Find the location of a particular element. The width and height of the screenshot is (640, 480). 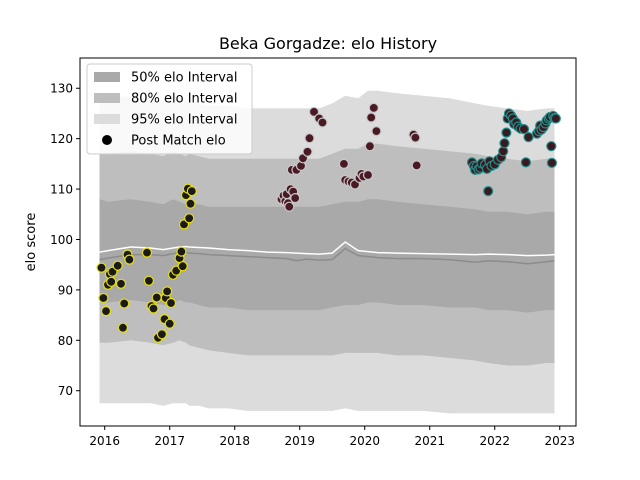

y-tick-label: 90 is located at coordinates (65, 290).